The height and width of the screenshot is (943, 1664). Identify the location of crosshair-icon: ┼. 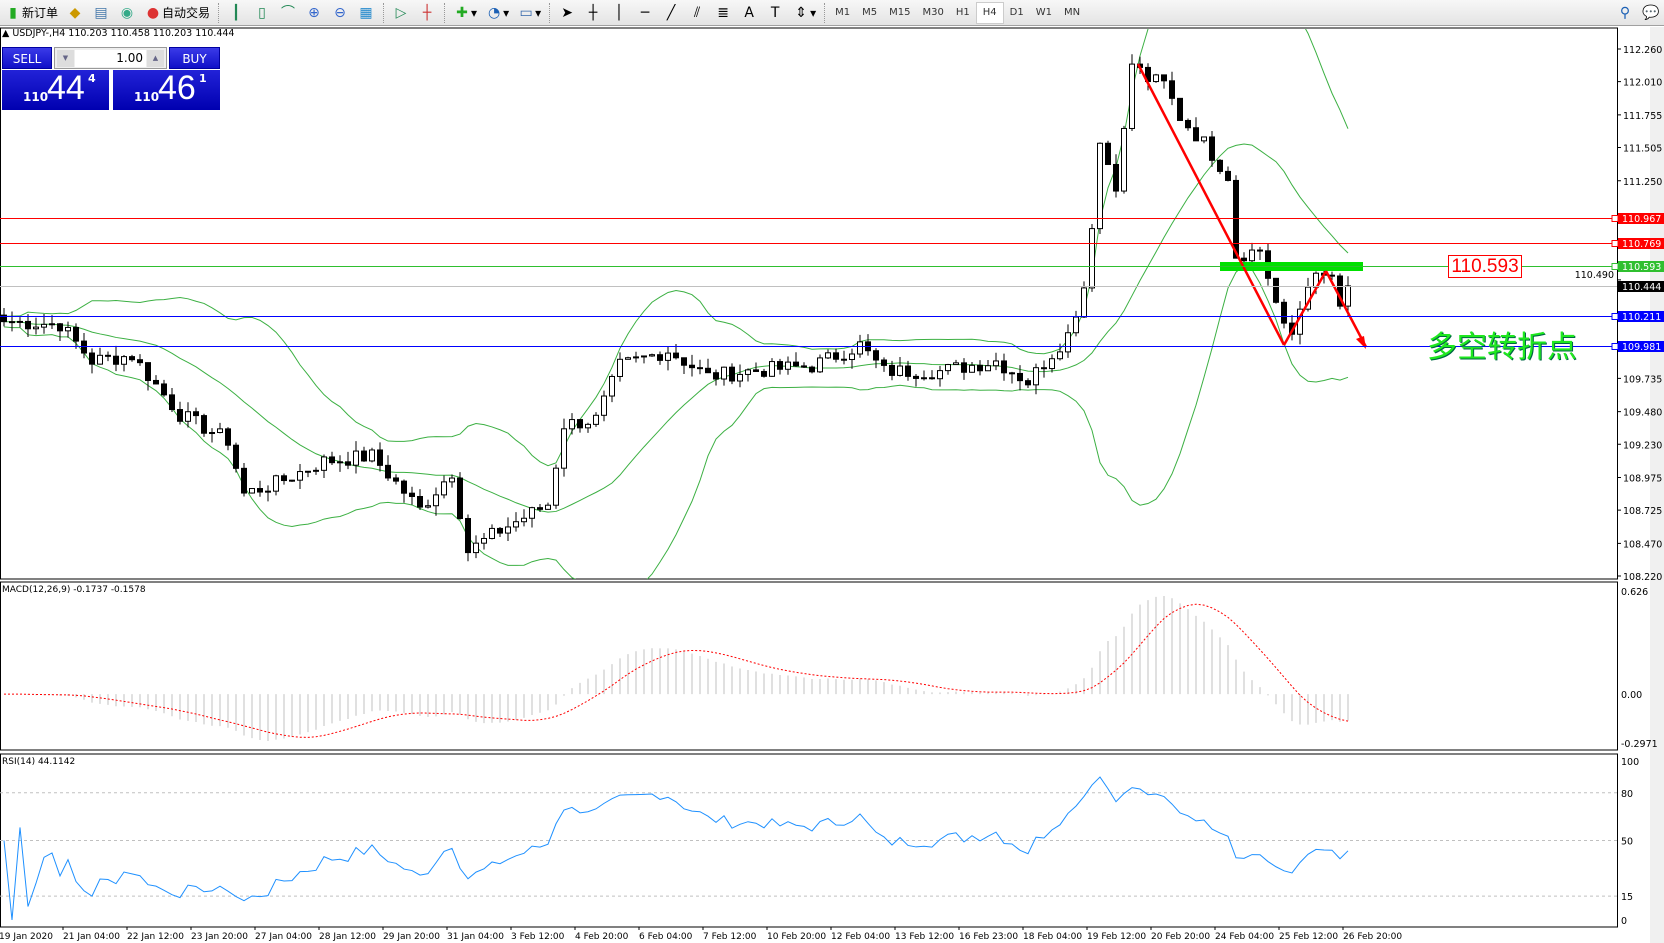
(593, 12).